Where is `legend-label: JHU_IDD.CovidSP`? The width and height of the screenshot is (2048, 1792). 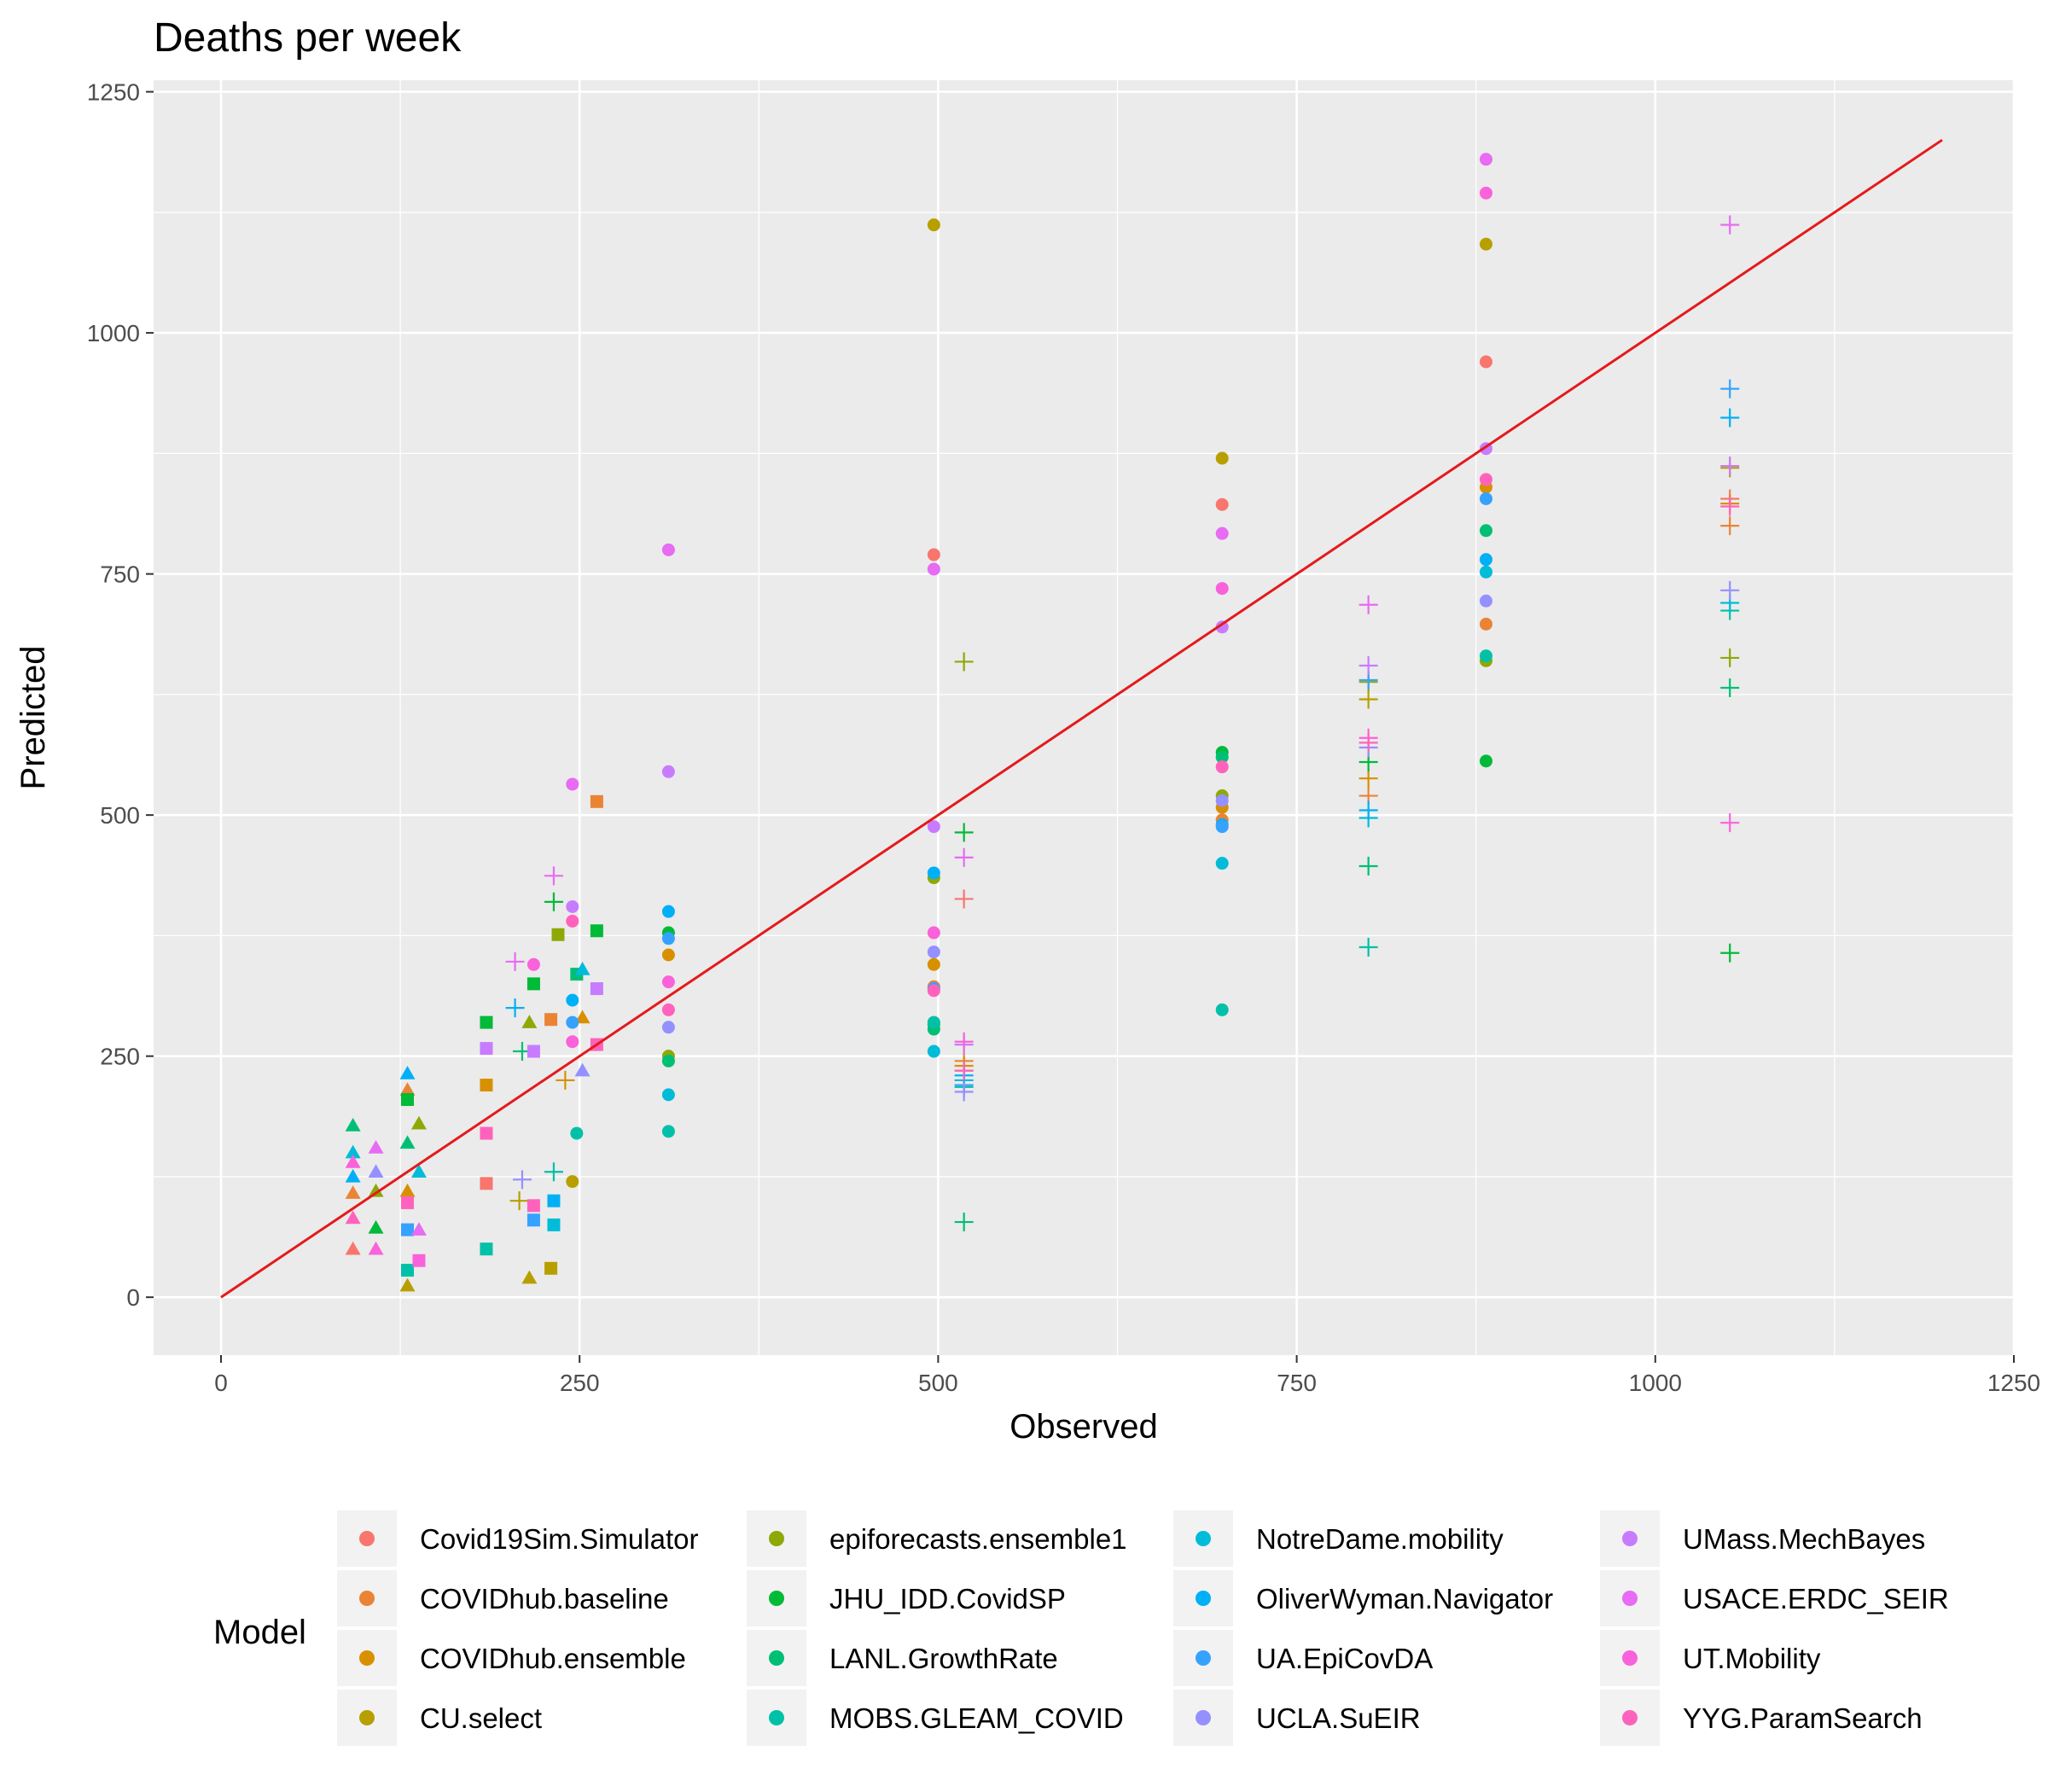
legend-label: JHU_IDD.CovidSP is located at coordinates (948, 1599).